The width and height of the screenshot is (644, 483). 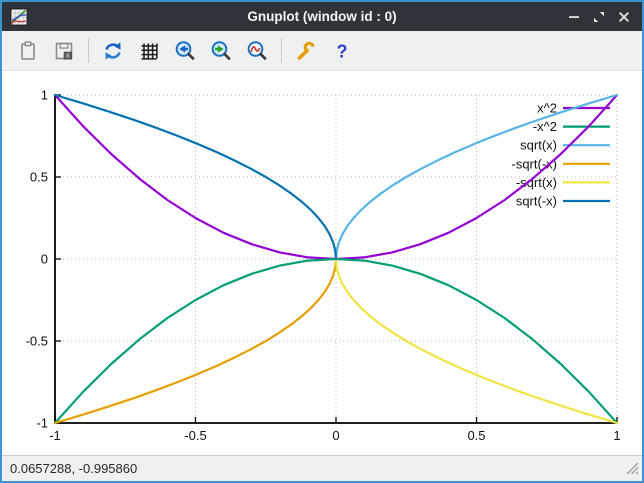 I want to click on svg-text: -sqrt(x), so click(x=536, y=182).